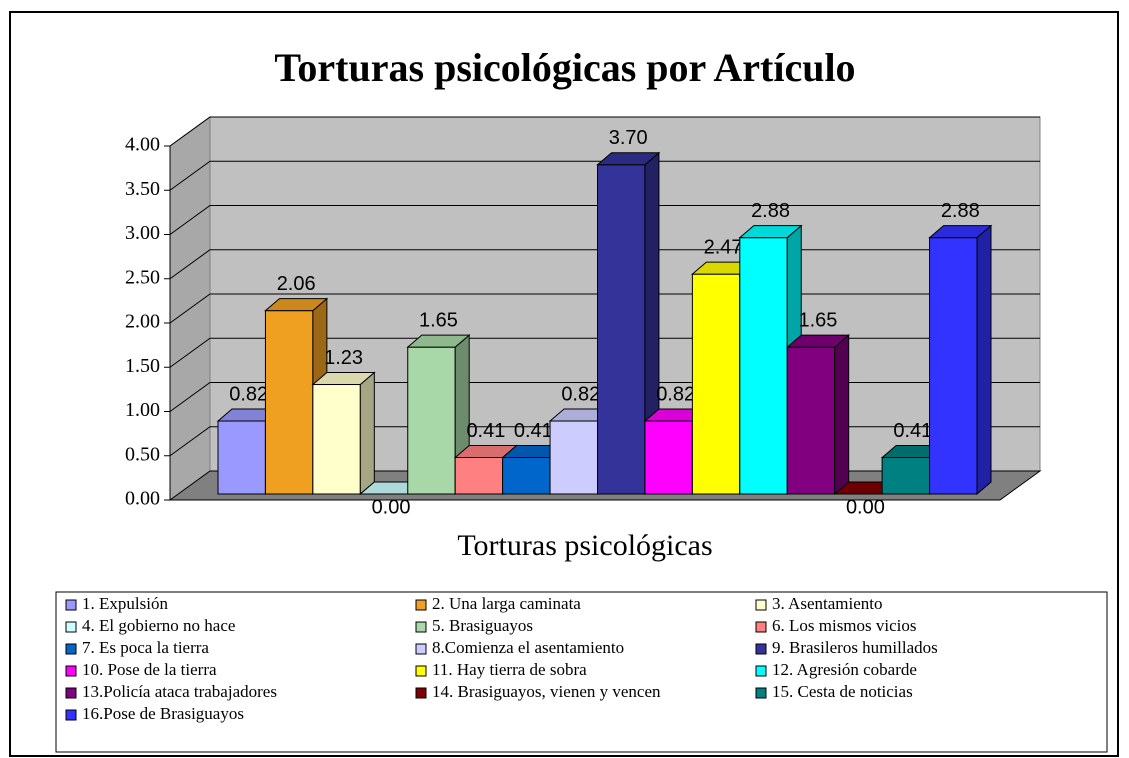 The image size is (1129, 758). I want to click on value-label: 2.47, so click(723, 247).